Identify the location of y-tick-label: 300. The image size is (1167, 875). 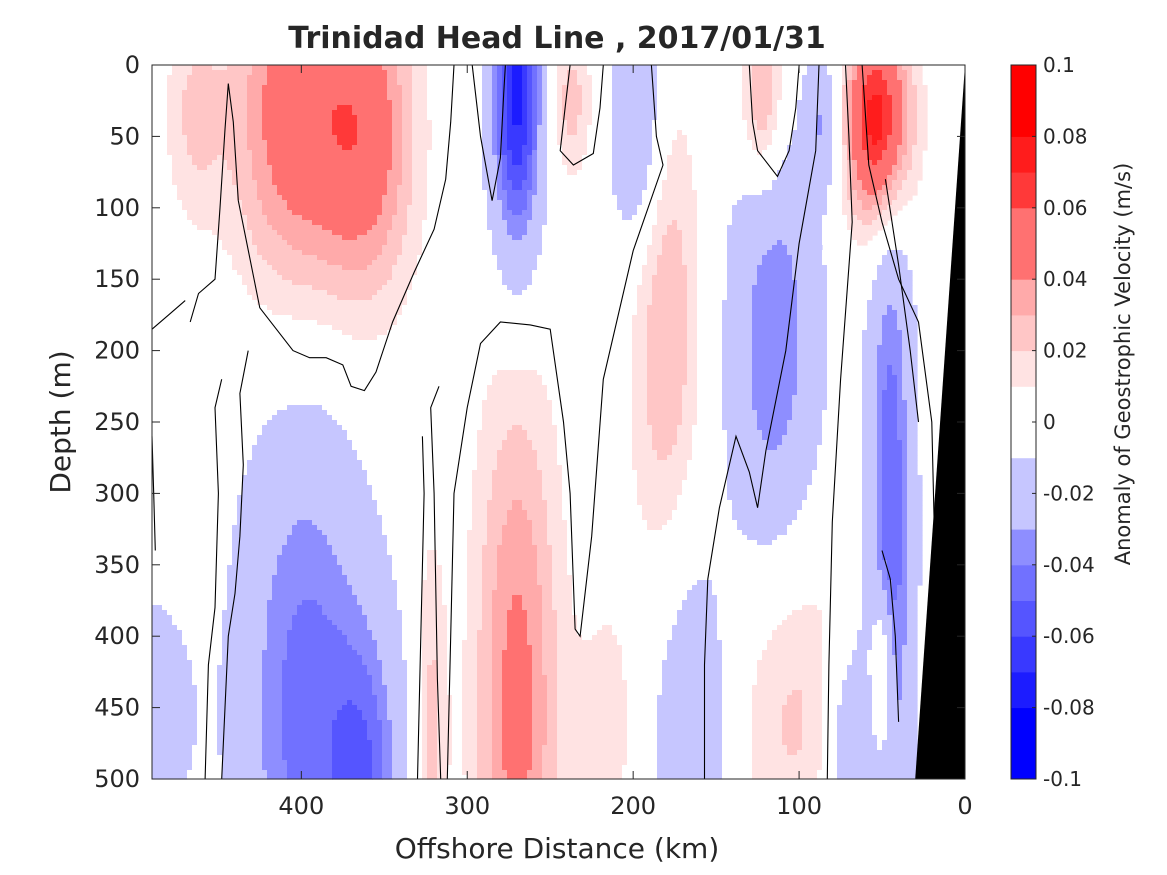
(117, 493).